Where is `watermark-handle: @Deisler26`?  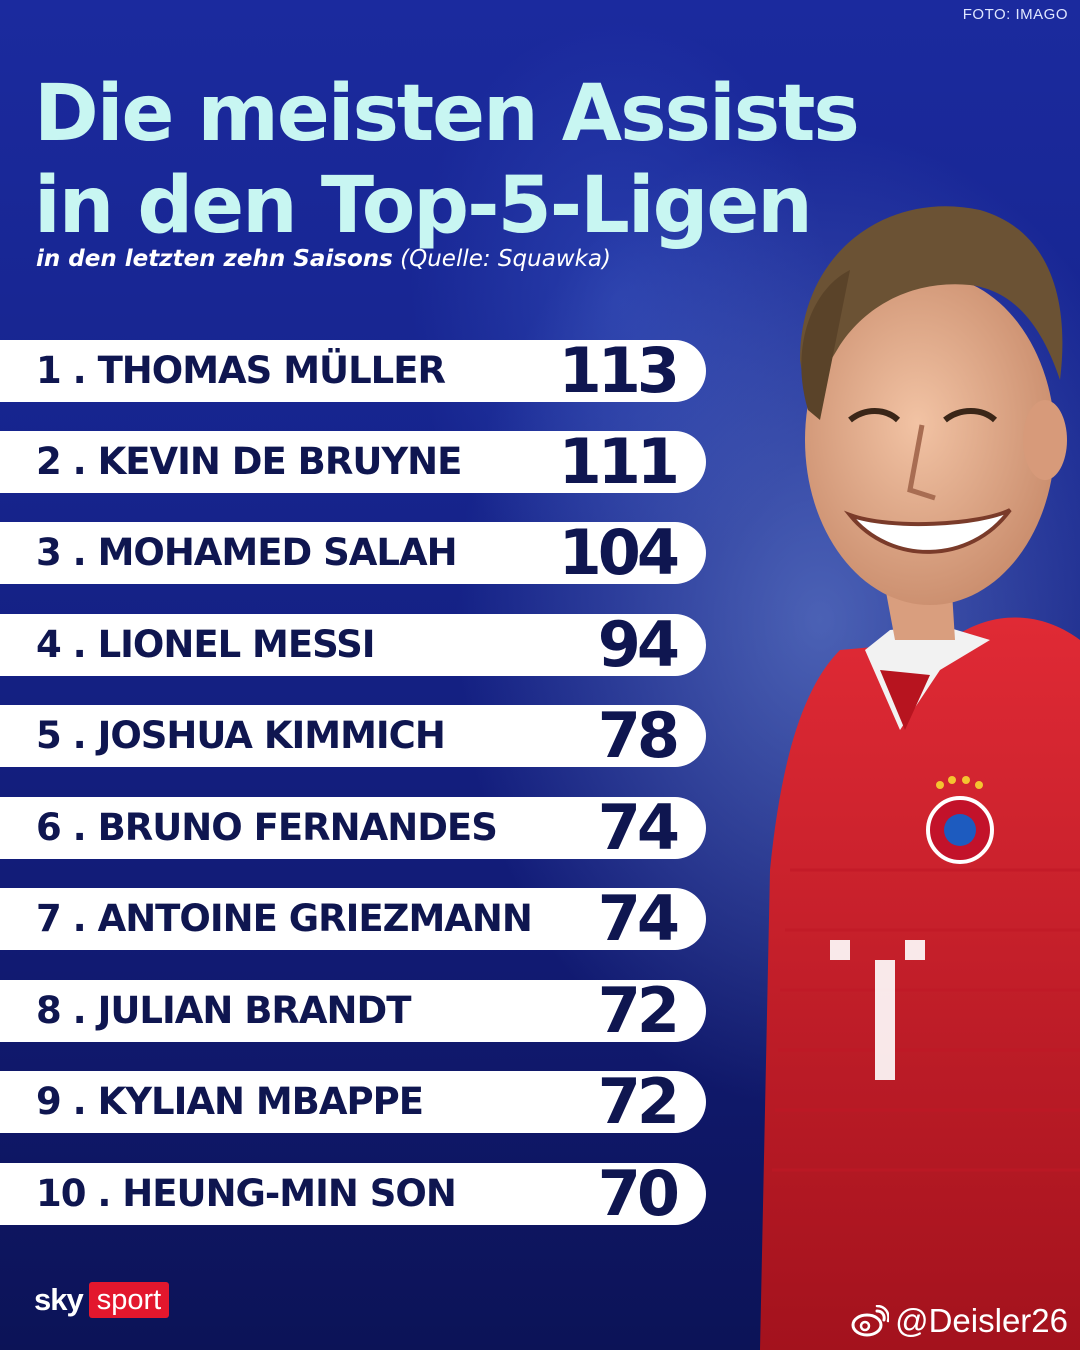 watermark-handle: @Deisler26 is located at coordinates (981, 1320).